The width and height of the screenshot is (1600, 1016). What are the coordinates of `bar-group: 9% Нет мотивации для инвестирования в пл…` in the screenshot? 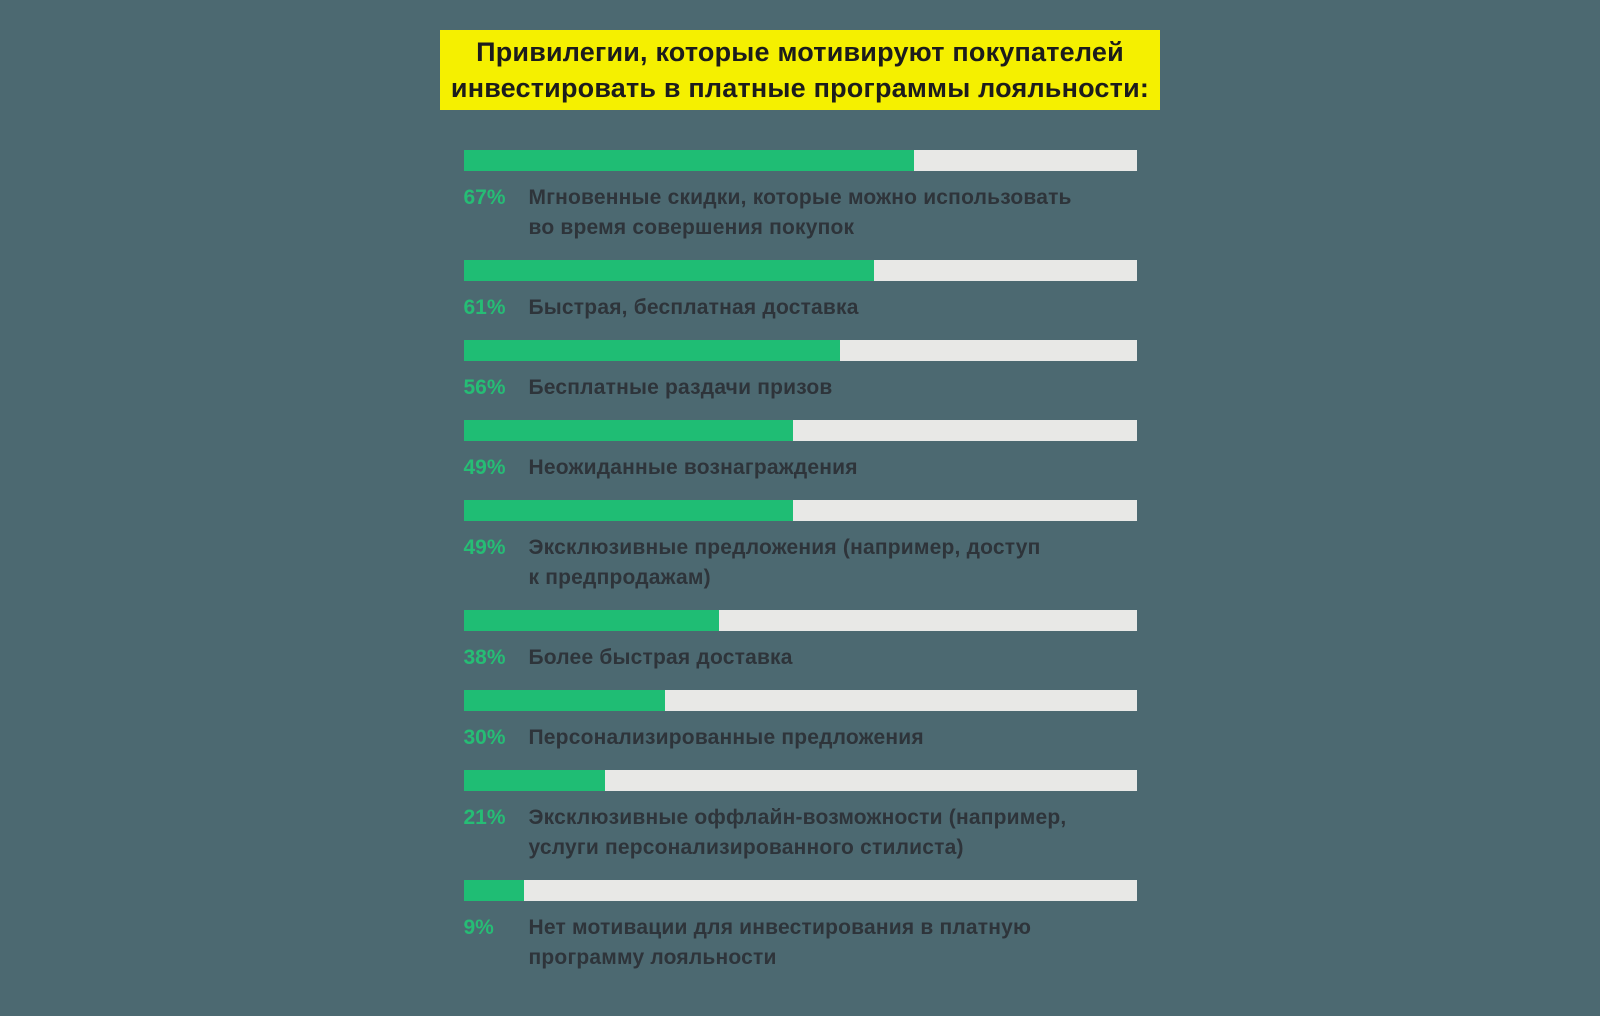 It's located at (800, 926).